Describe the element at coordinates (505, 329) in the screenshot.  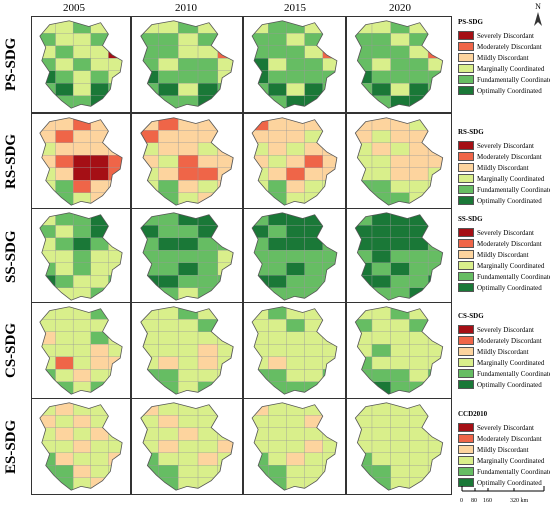
I see `legend-label: Severely Discordant` at that location.